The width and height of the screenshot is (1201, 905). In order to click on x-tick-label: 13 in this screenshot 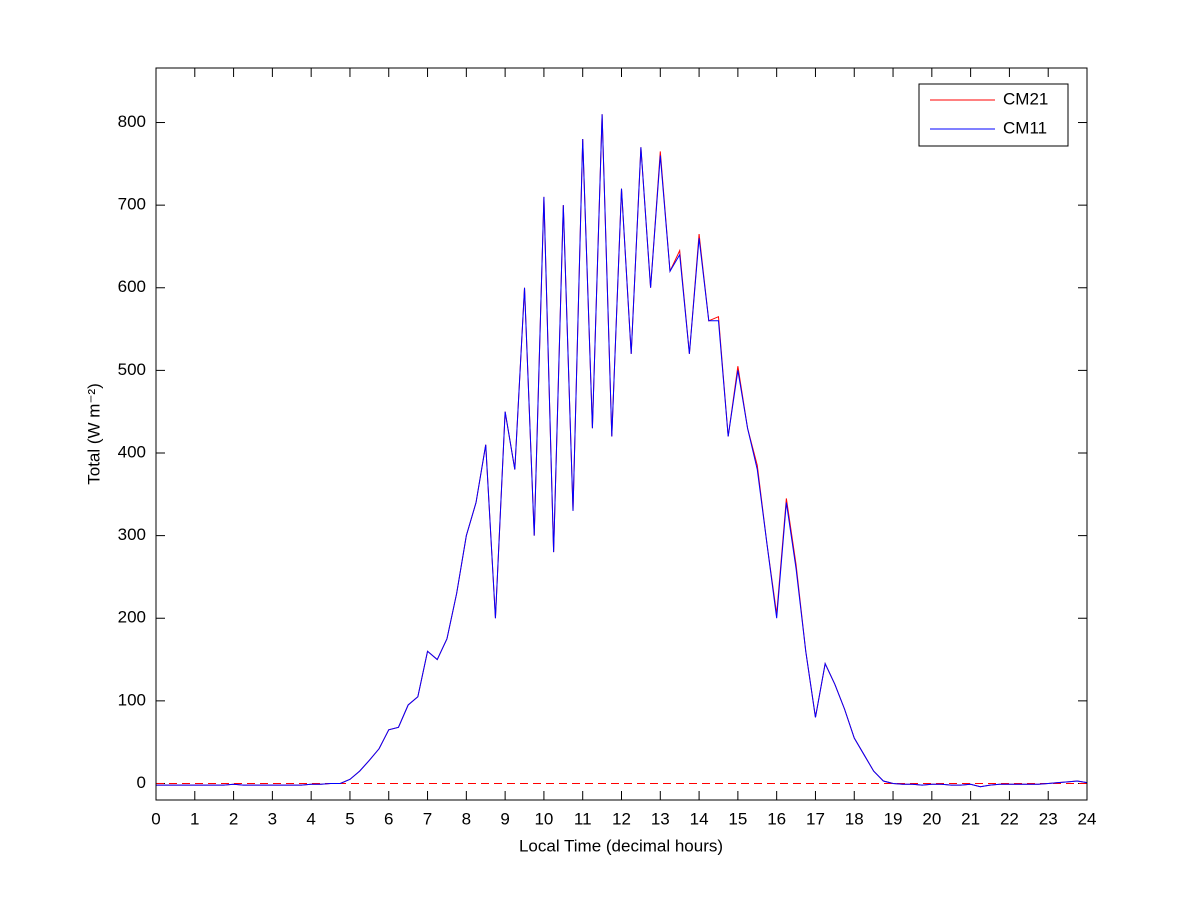, I will do `click(660, 818)`.